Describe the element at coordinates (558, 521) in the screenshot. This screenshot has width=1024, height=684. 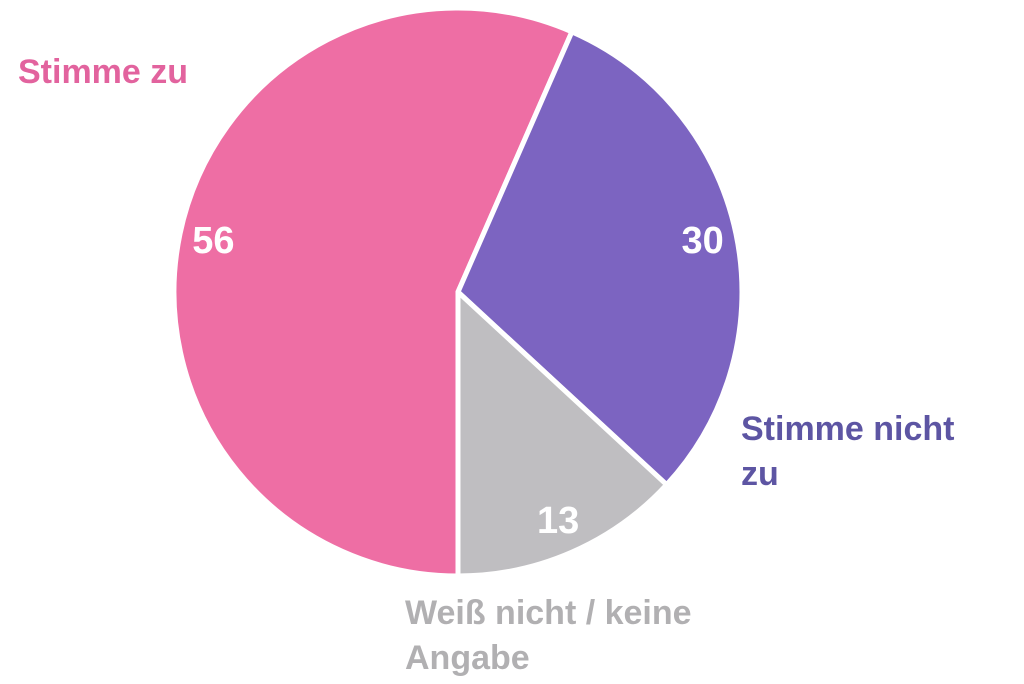
I see `pie-value-label-wei-nicht-keine-angabe: 13` at that location.